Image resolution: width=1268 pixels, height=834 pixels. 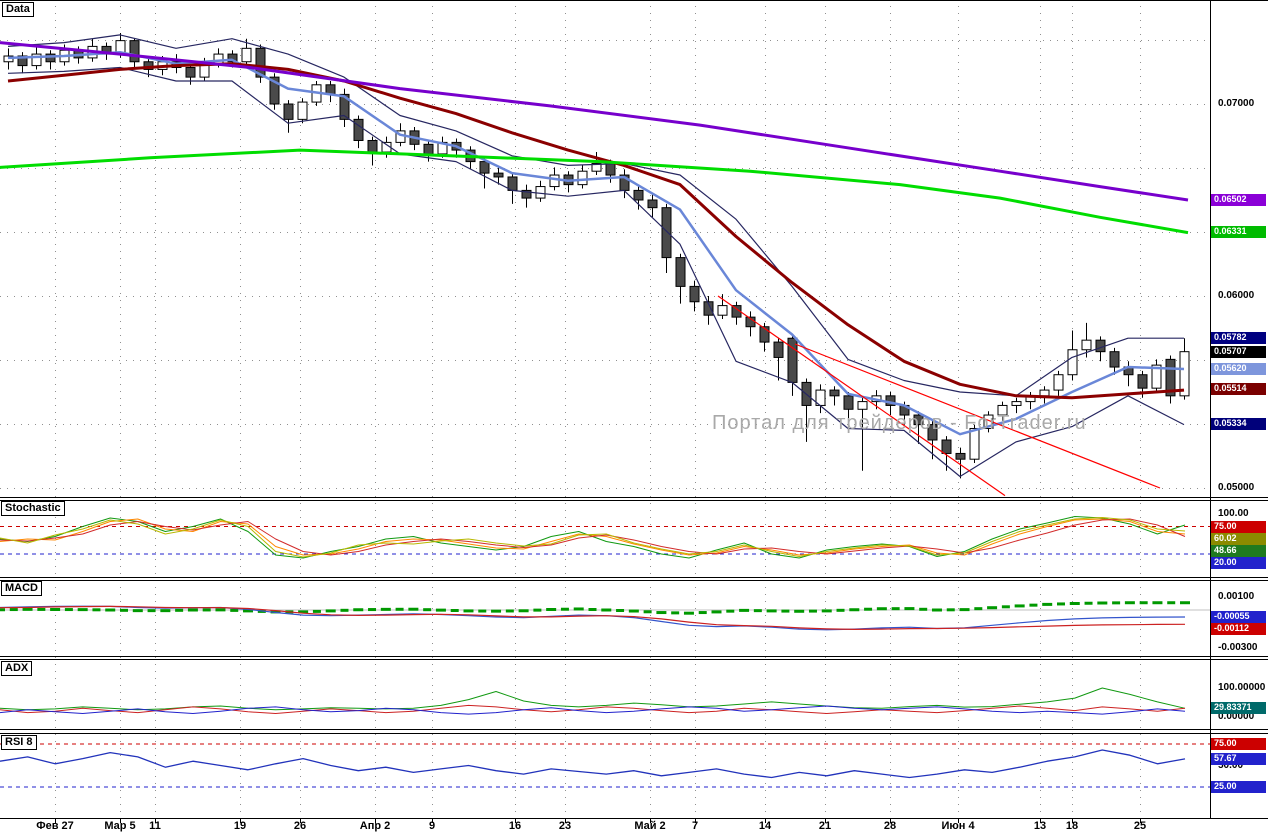 What do you see at coordinates (593, 537) in the screenshot?
I see `stoch-orange` at bounding box center [593, 537].